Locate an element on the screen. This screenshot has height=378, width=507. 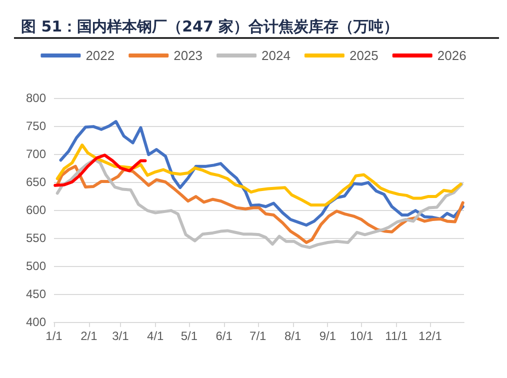
y-tick-label: 550 is located at coordinates (36, 238).